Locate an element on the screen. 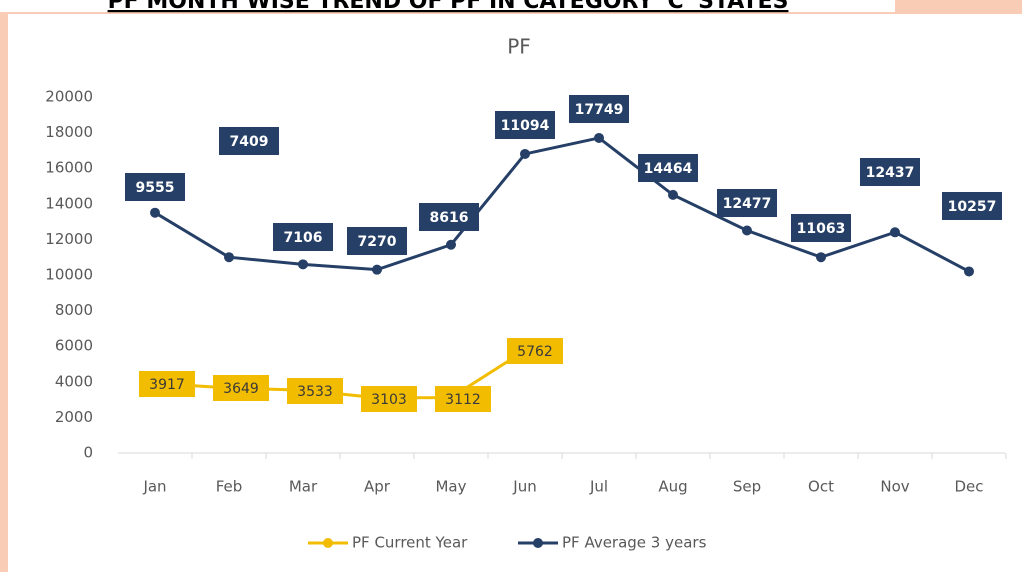 This screenshot has height=572, width=1022. x-tick-label: Nov is located at coordinates (894, 487).